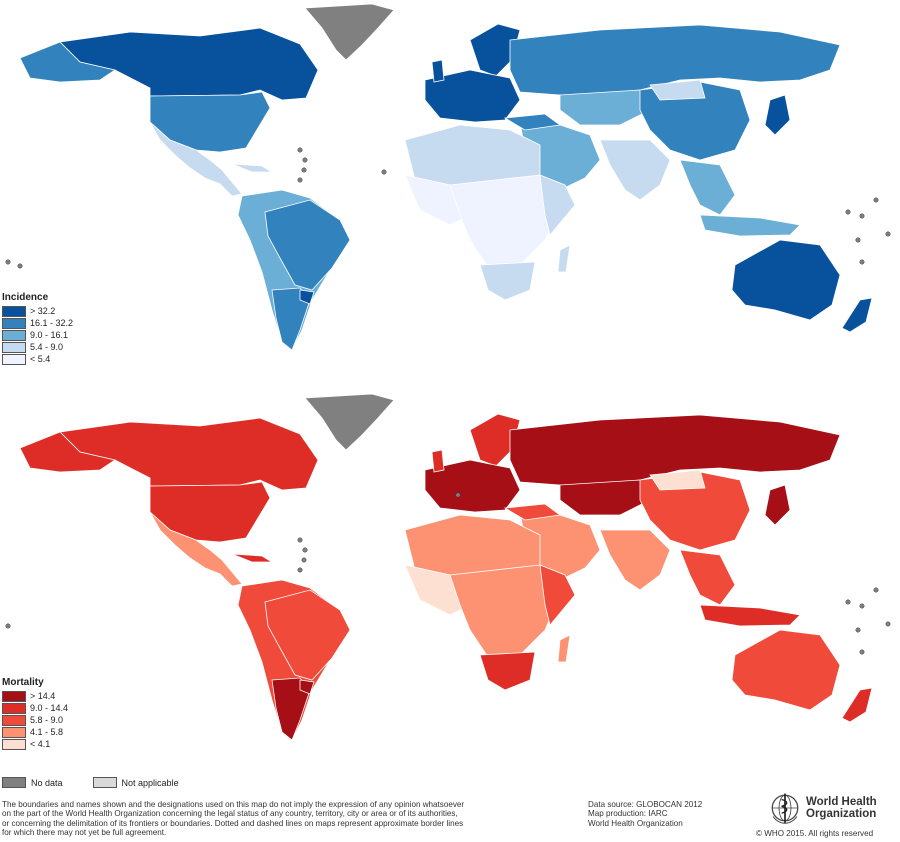  What do you see at coordinates (90, 782) in the screenshot?
I see `status-legend: No data Not applicable` at bounding box center [90, 782].